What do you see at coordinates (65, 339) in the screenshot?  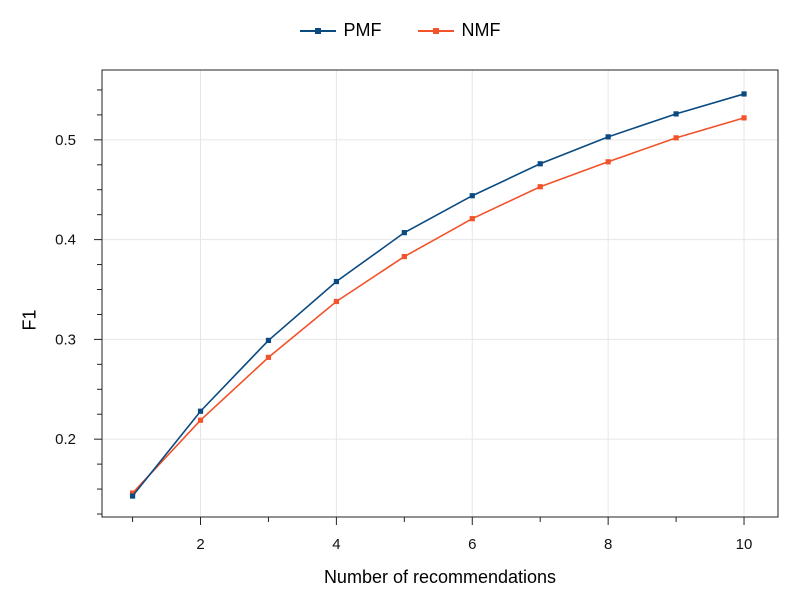 I see `y-tick-label: 0.3` at bounding box center [65, 339].